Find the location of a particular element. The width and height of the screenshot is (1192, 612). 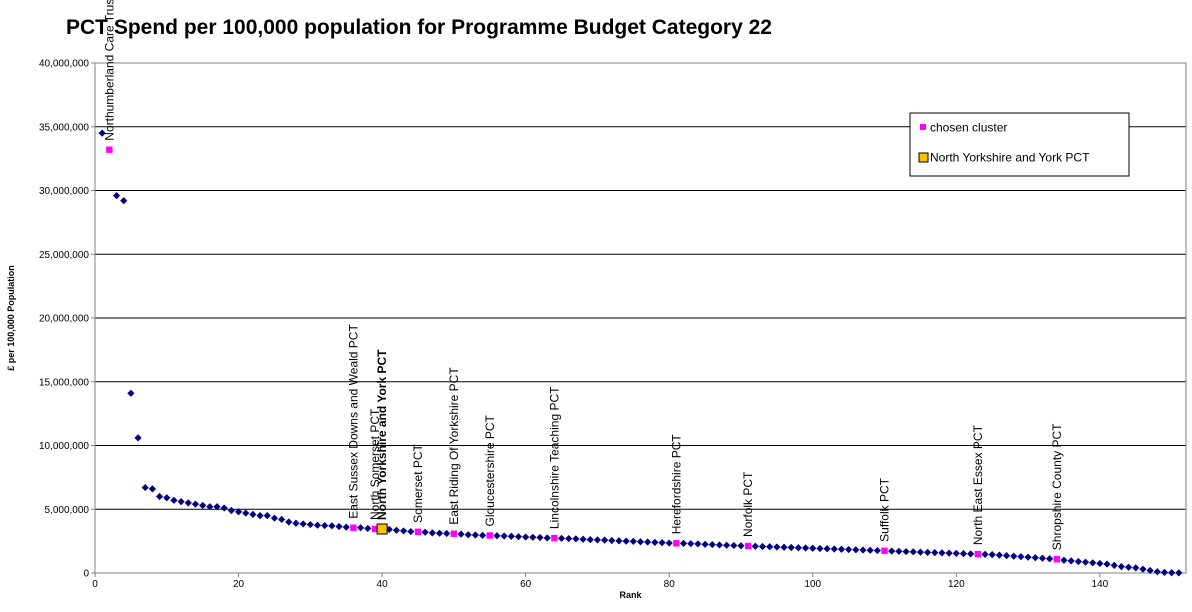

legend-box is located at coordinates (1019, 144).